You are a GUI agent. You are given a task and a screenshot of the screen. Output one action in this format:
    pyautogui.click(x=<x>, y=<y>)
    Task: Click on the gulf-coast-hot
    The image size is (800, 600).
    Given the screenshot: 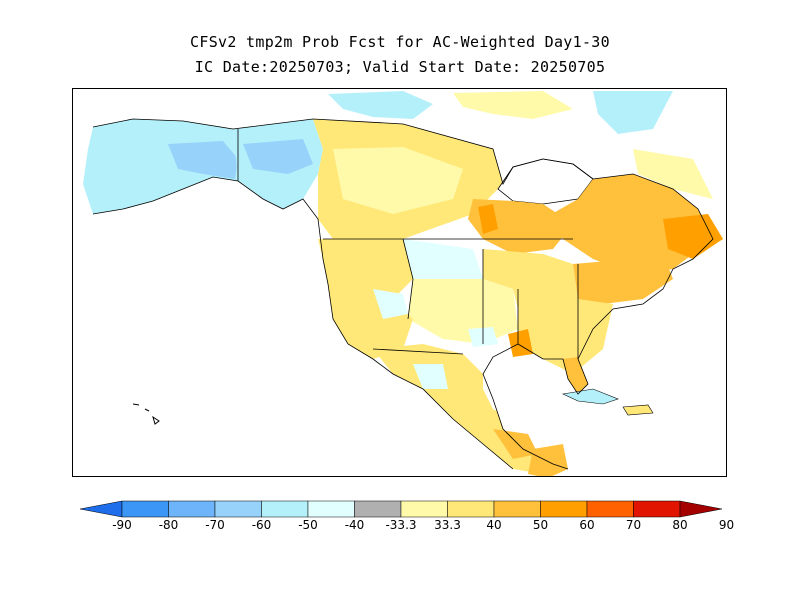 What is the action you would take?
    pyautogui.click(x=520, y=343)
    